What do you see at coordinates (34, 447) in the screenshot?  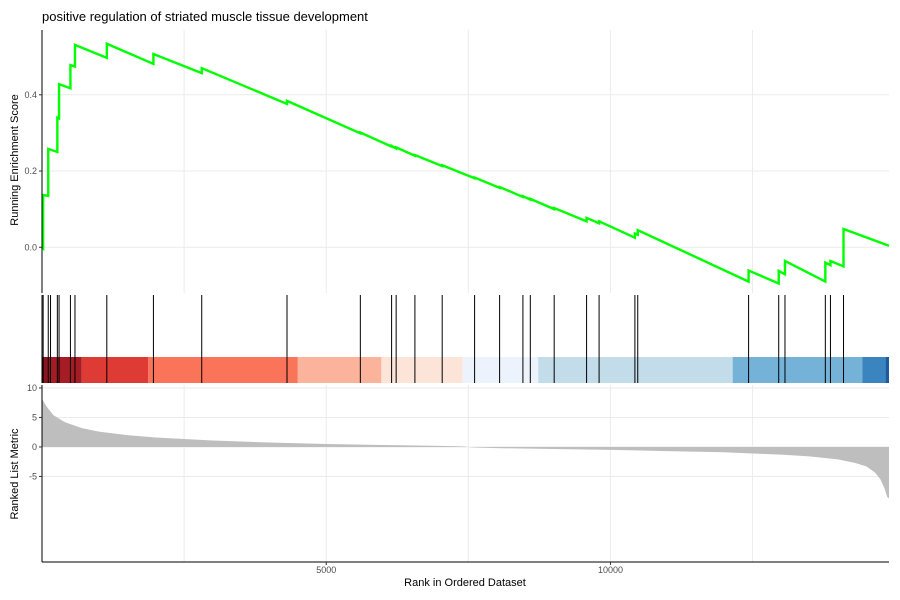 I see `y-tick-label: 0` at bounding box center [34, 447].